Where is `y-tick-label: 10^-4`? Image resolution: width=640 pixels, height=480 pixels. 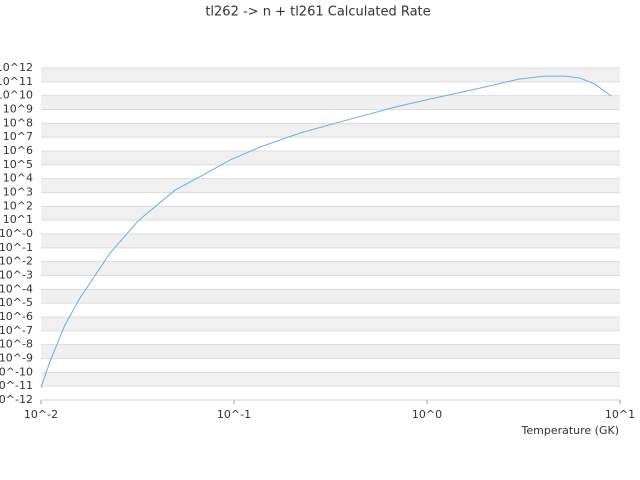
y-tick-label: 10^-4 is located at coordinates (16, 288).